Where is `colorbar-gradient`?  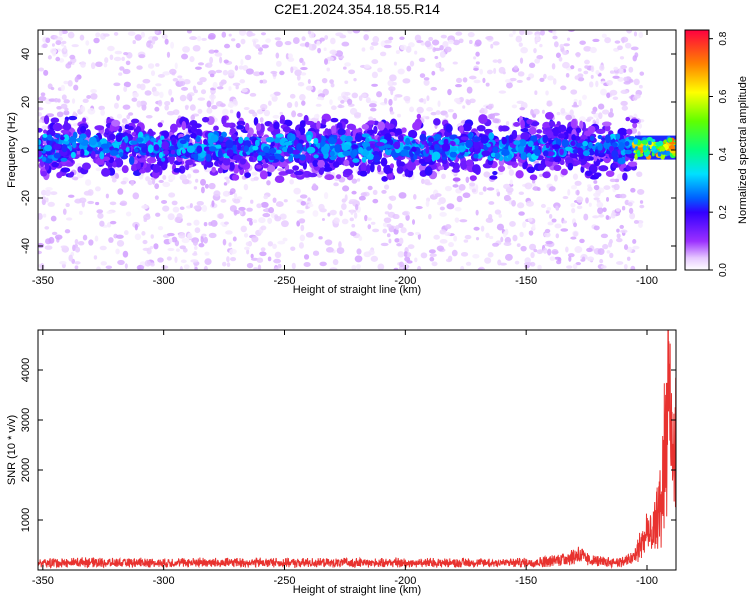
colorbar-gradient is located at coordinates (697, 150).